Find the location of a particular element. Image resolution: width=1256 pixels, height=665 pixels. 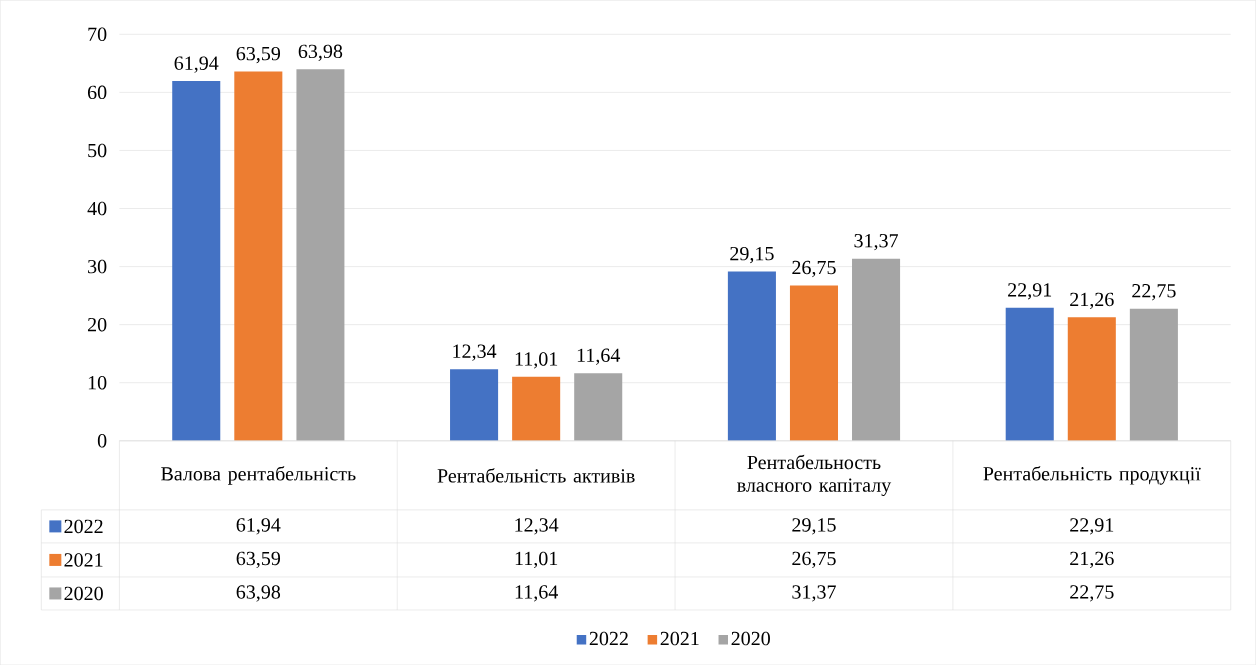

text: 61,94 is located at coordinates (196, 64).